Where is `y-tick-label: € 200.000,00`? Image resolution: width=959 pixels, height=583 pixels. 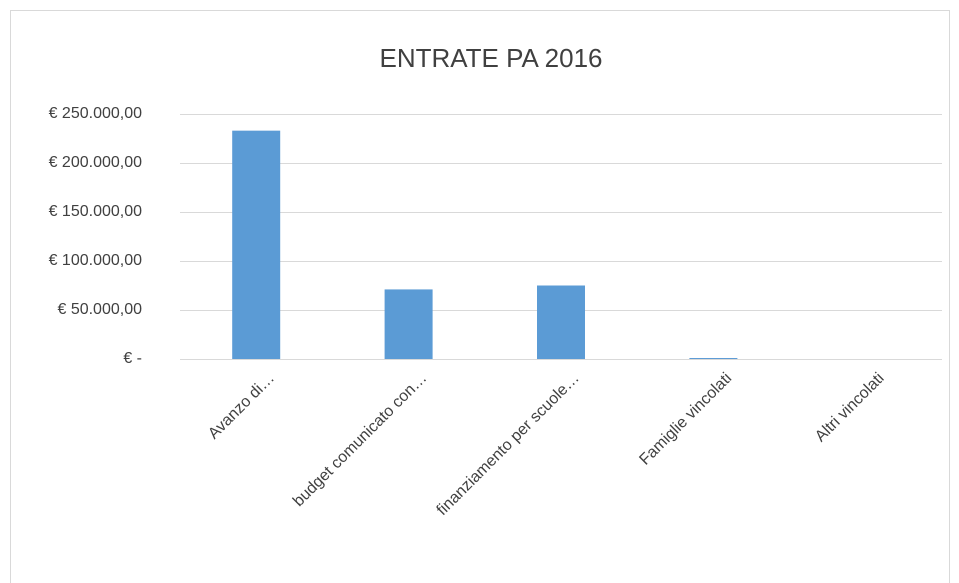 y-tick-label: € 200.000,00 is located at coordinates (96, 162).